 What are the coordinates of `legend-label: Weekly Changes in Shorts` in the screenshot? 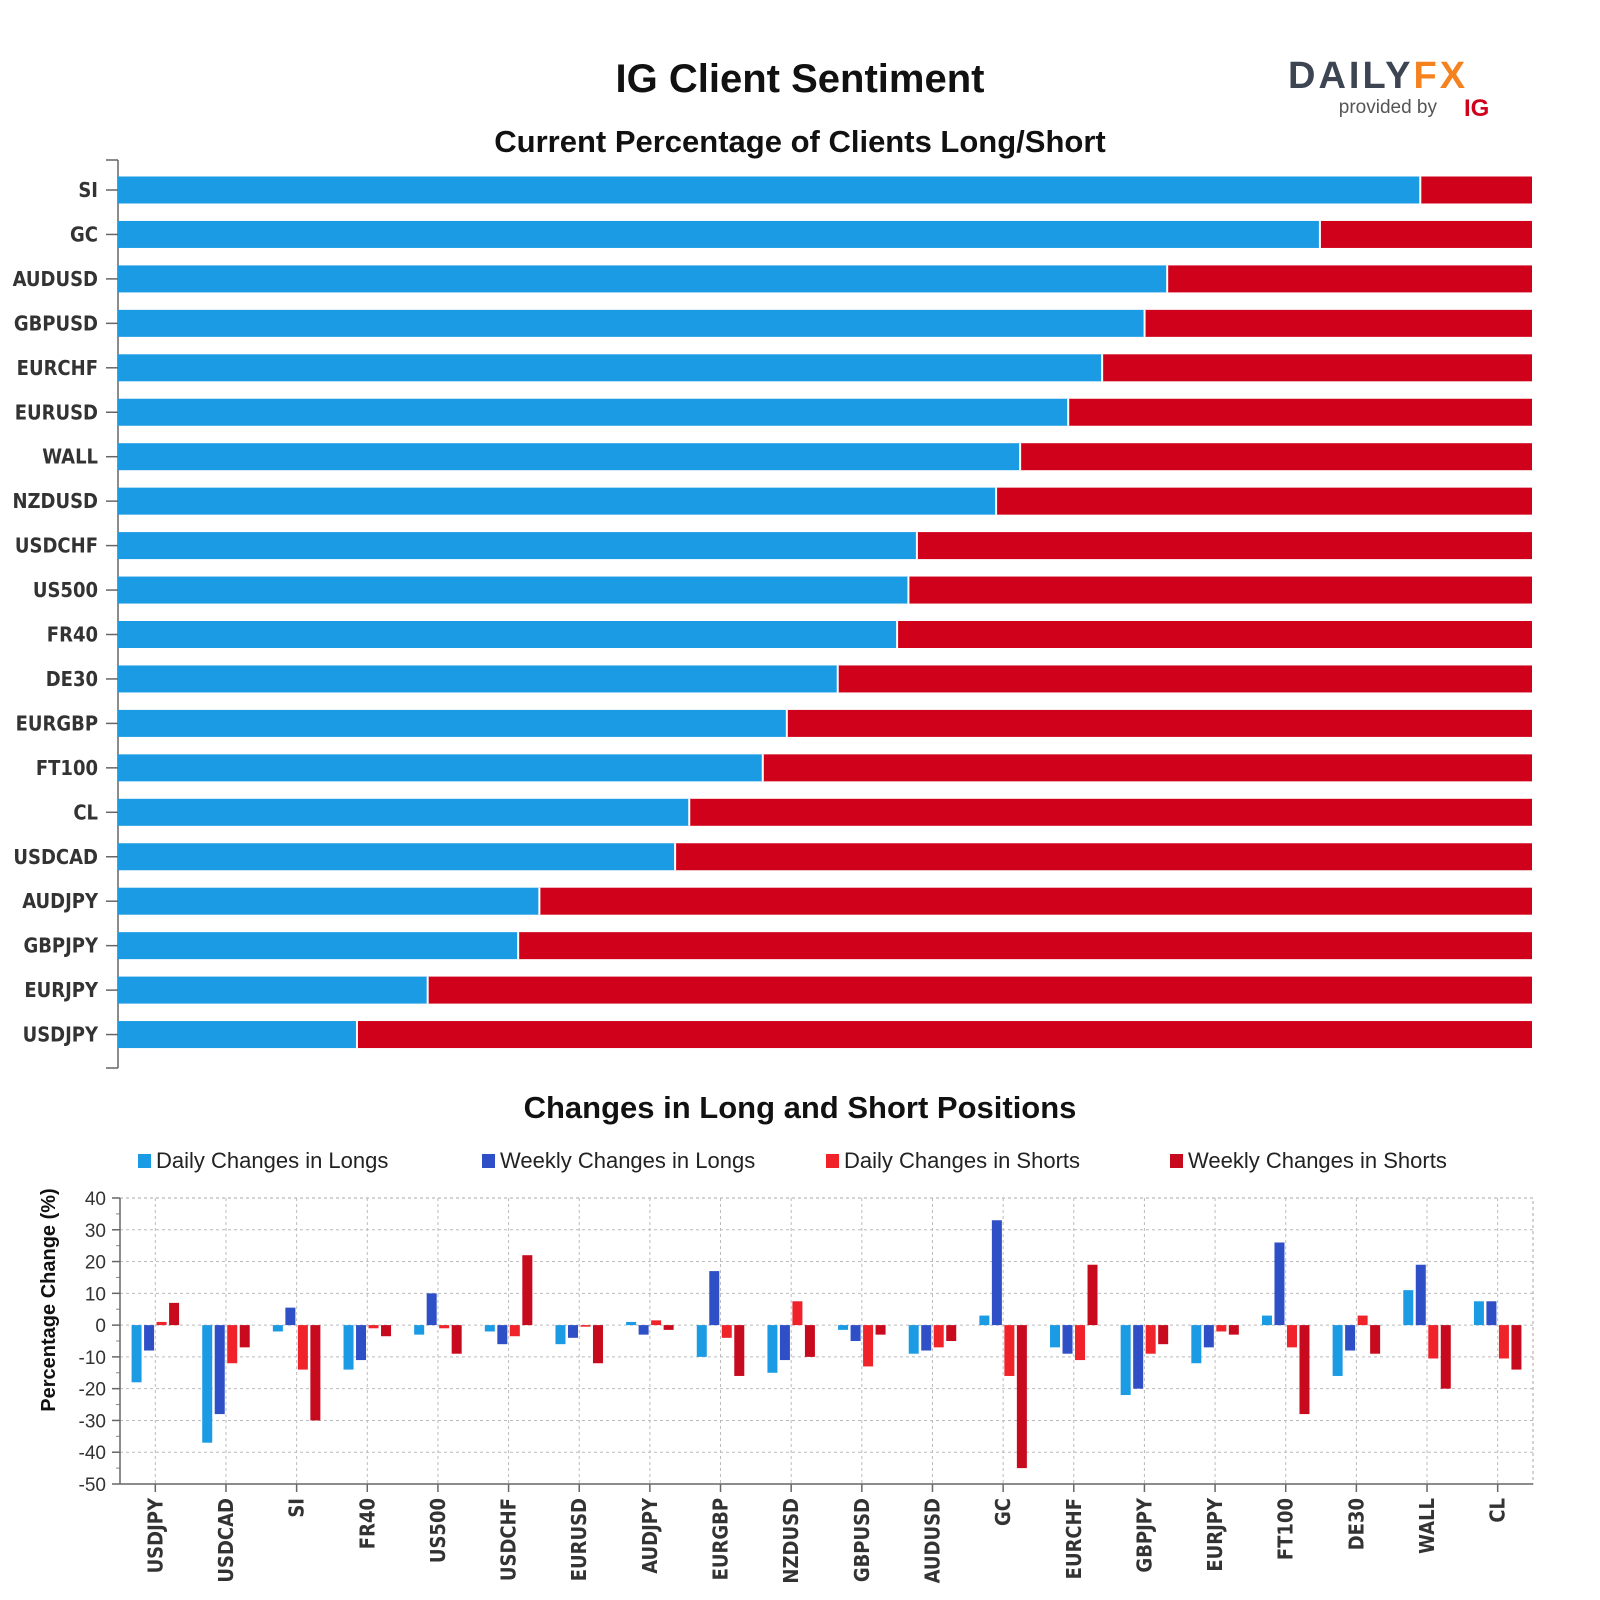 It's located at (1317, 1160).